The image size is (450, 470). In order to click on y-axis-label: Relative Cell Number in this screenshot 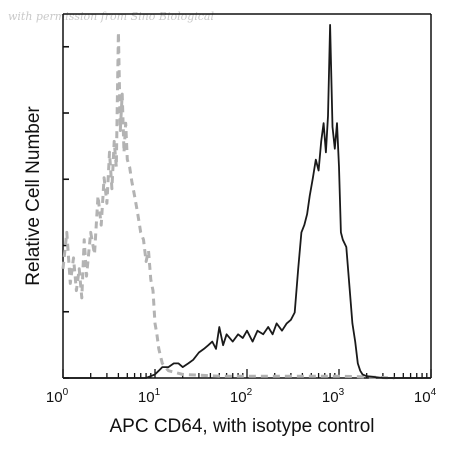, I will do `click(33, 196)`.